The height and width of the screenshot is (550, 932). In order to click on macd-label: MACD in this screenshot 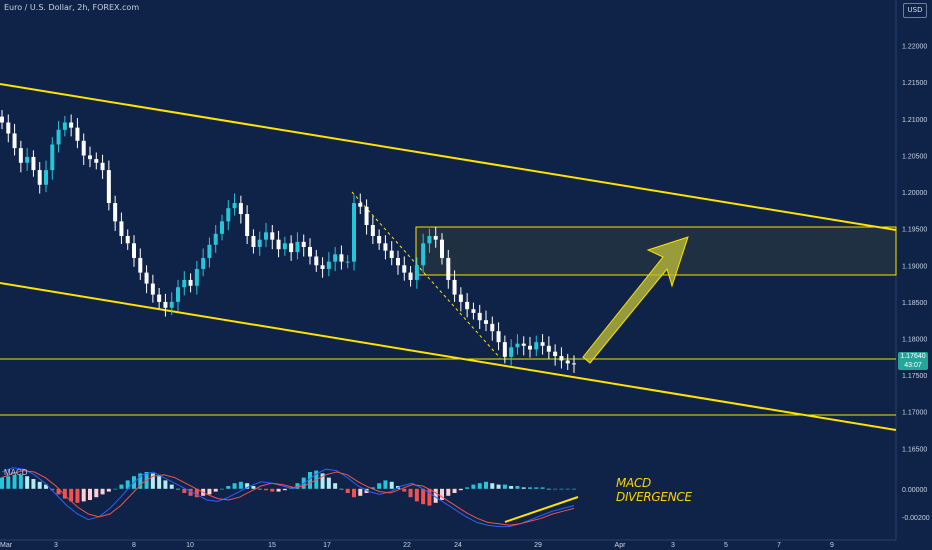, I will do `click(16, 472)`.